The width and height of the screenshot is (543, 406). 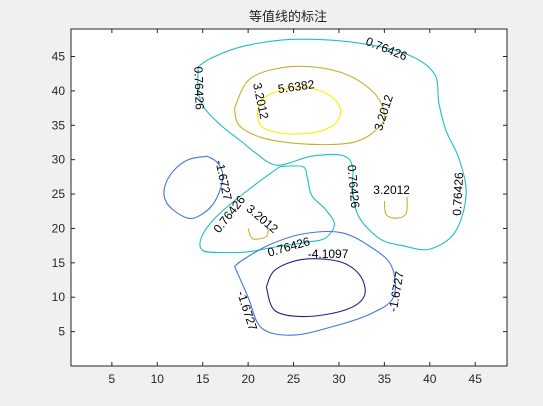 I want to click on contour-label-4: 0.76426, so click(x=199, y=88).